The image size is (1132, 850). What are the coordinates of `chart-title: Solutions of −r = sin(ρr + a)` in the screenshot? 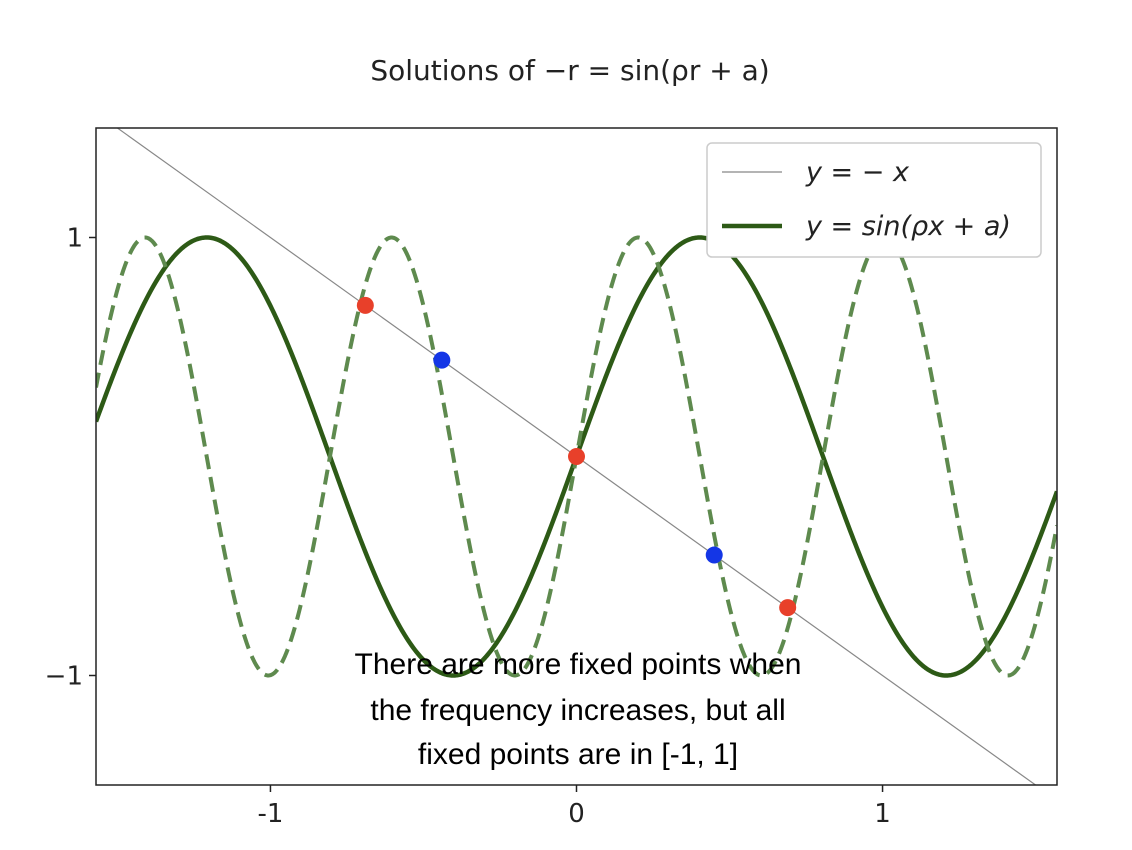 It's located at (569, 70).